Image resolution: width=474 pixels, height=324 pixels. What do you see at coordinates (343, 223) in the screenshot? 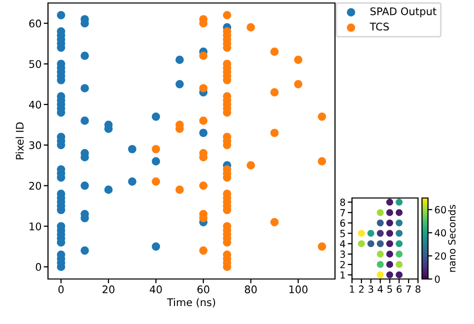
I see `y-tick-label: 6` at bounding box center [343, 223].